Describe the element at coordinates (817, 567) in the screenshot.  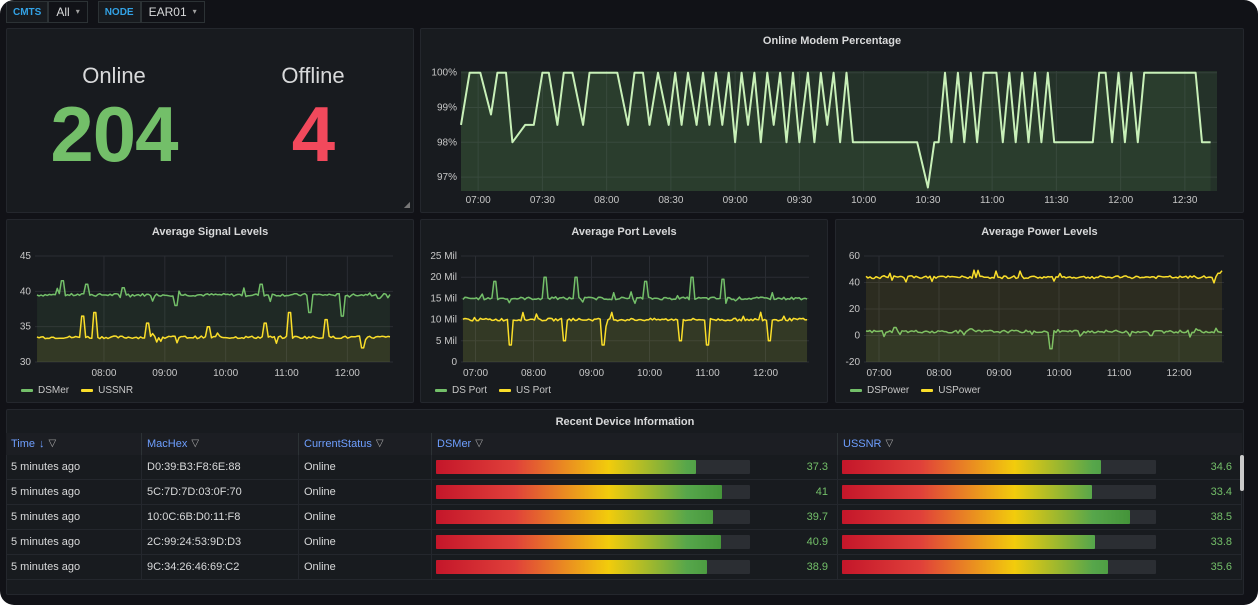
I see `dsmer-value: 38.9` at that location.